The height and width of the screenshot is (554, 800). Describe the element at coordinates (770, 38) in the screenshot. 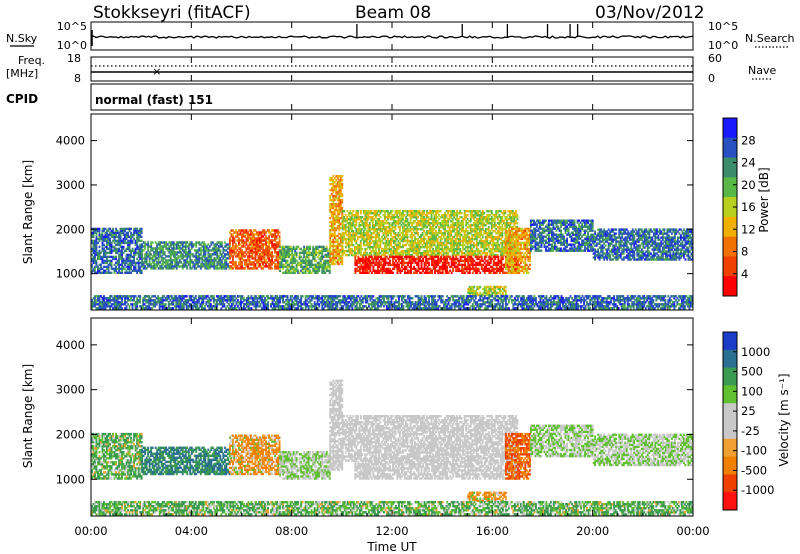

I see `nsearch-label: N.Search` at that location.